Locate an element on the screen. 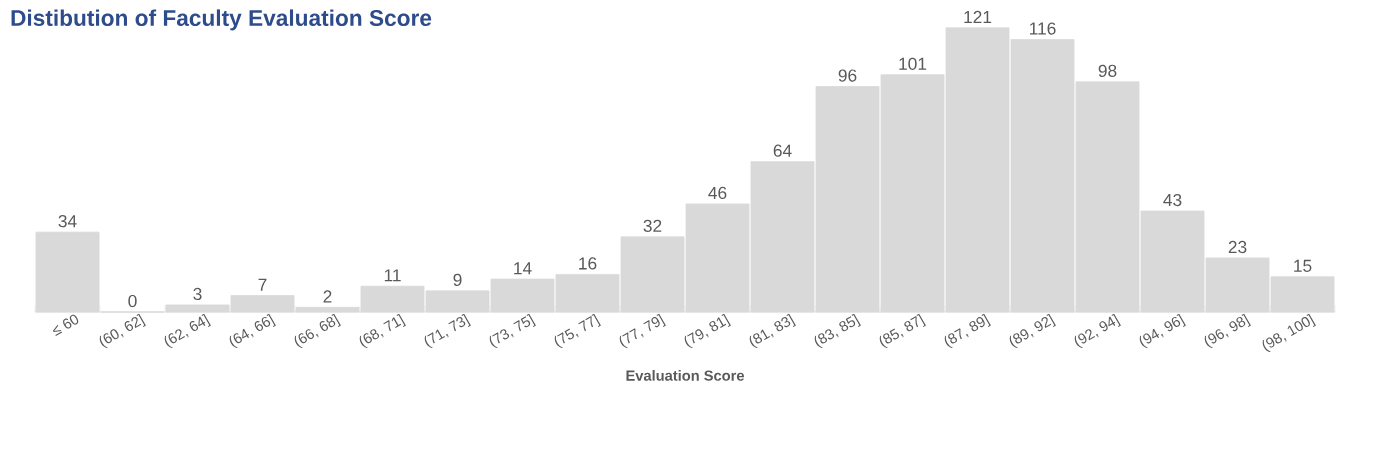 The image size is (1374, 450). data-label: 98 is located at coordinates (1107, 70).